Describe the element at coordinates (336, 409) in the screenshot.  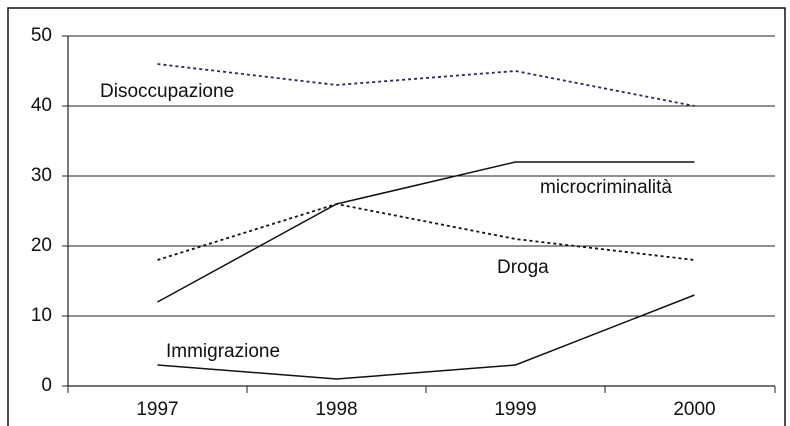
I see `x-tick-label: 1998` at that location.